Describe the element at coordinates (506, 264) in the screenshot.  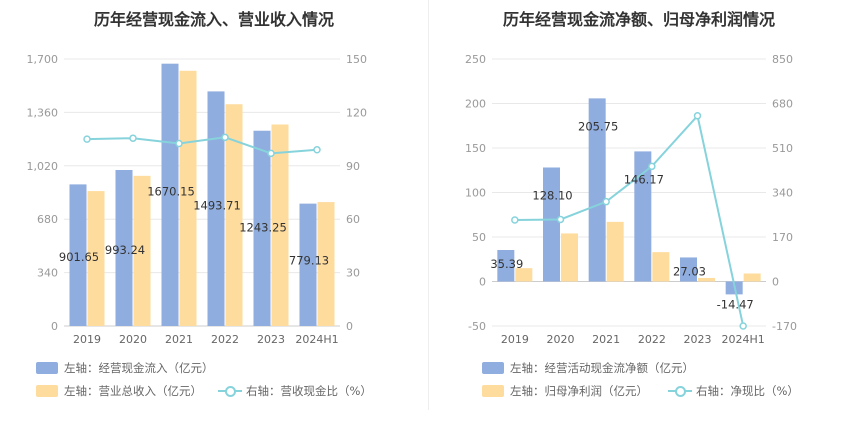
I see `bar-data-label: 35.39` at that location.